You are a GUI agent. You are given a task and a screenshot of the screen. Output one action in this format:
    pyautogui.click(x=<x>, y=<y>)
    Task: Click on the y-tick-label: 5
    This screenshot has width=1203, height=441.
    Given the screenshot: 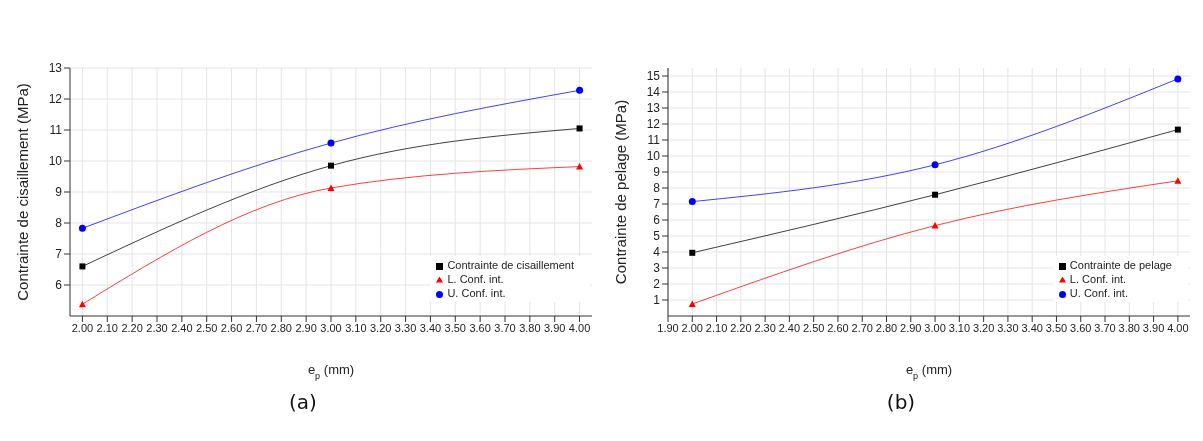 What is the action you would take?
    pyautogui.click(x=657, y=236)
    